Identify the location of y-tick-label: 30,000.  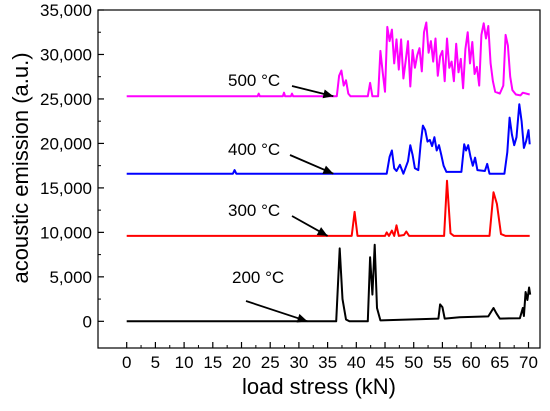
(66, 54).